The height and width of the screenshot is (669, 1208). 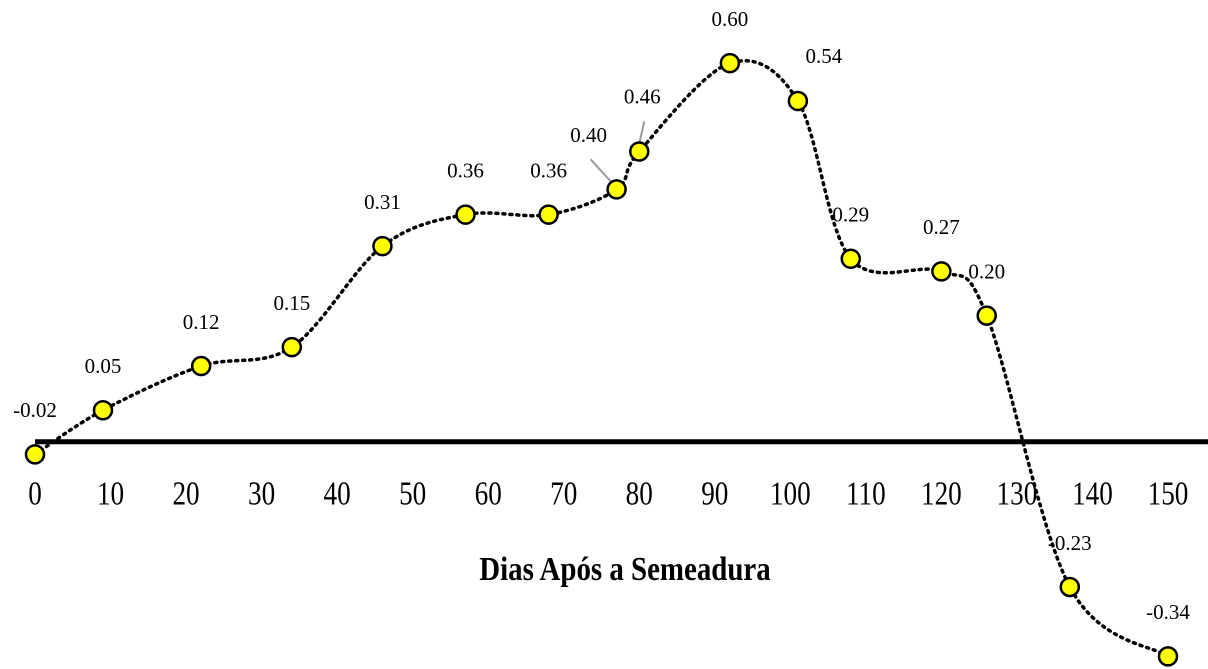 What do you see at coordinates (1017, 494) in the screenshot?
I see `x-tick-label: 130` at bounding box center [1017, 494].